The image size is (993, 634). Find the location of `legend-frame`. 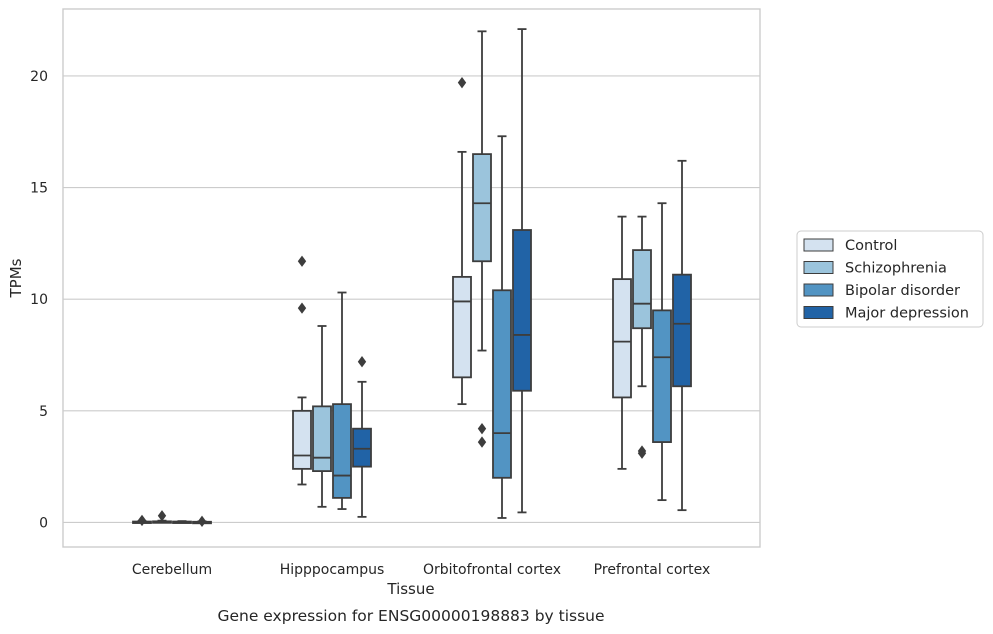

legend-frame is located at coordinates (890, 279).